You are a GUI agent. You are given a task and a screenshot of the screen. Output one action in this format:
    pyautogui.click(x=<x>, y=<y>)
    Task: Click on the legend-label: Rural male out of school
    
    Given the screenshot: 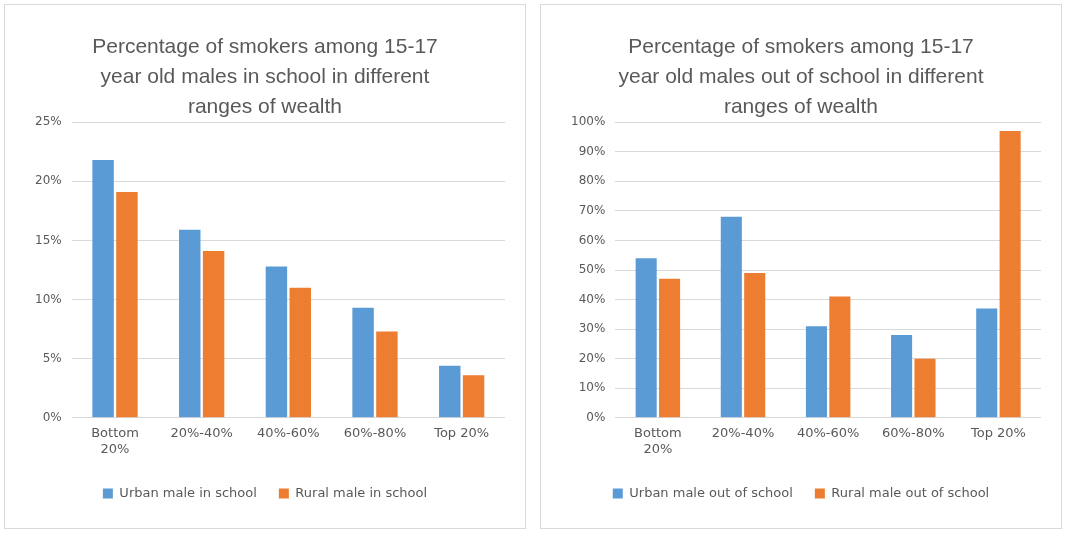 What is the action you would take?
    pyautogui.click(x=910, y=492)
    